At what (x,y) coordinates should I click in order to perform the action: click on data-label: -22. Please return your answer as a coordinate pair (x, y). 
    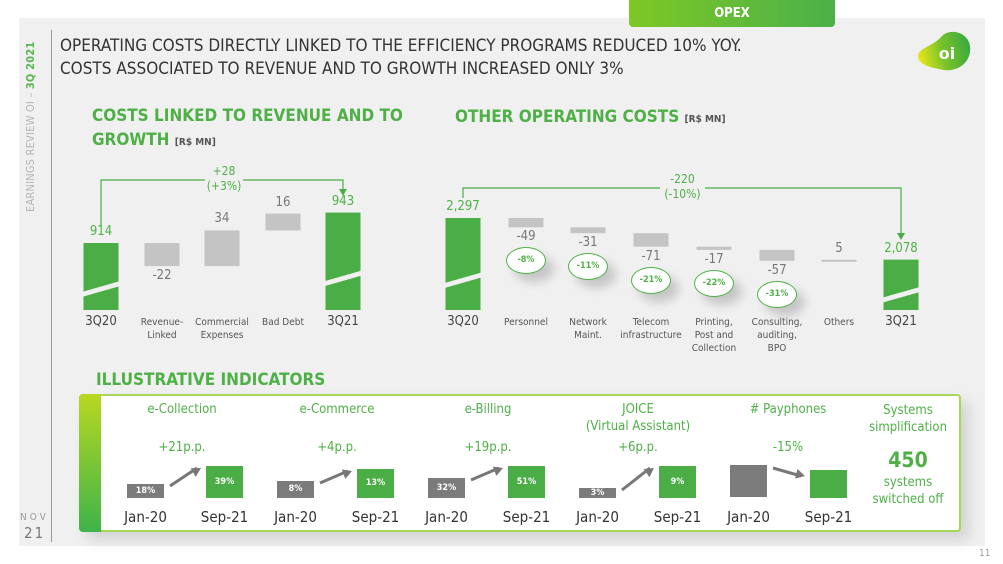
    Looking at the image, I should click on (162, 276).